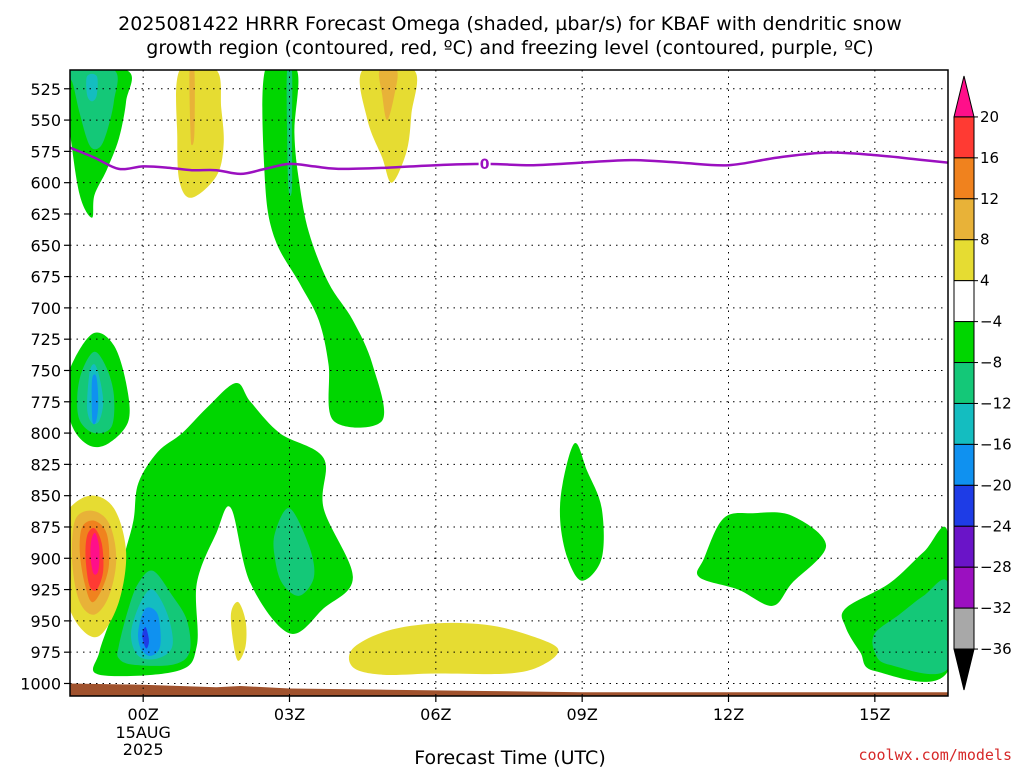 This screenshot has height=768, width=1024. What do you see at coordinates (45, 277) in the screenshot?
I see `y-tick-label-675: 675` at bounding box center [45, 277].